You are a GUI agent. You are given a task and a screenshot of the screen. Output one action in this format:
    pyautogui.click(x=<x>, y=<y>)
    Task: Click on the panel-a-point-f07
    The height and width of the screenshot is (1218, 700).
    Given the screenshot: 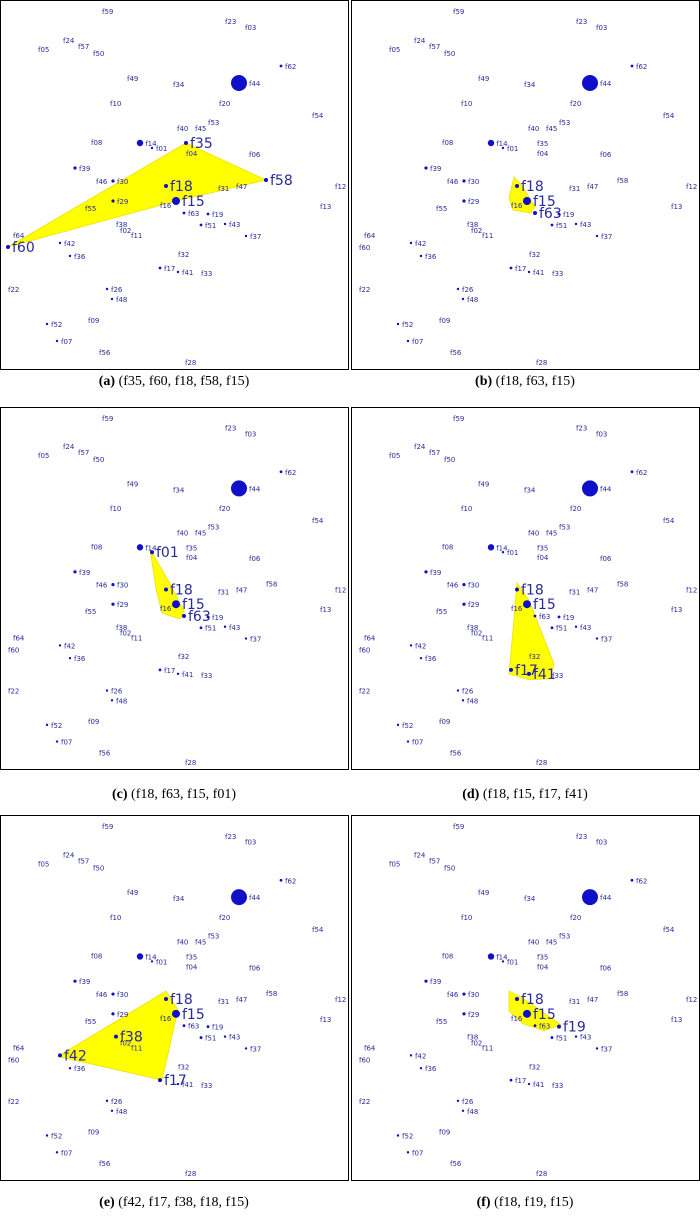 What is the action you would take?
    pyautogui.click(x=57, y=341)
    